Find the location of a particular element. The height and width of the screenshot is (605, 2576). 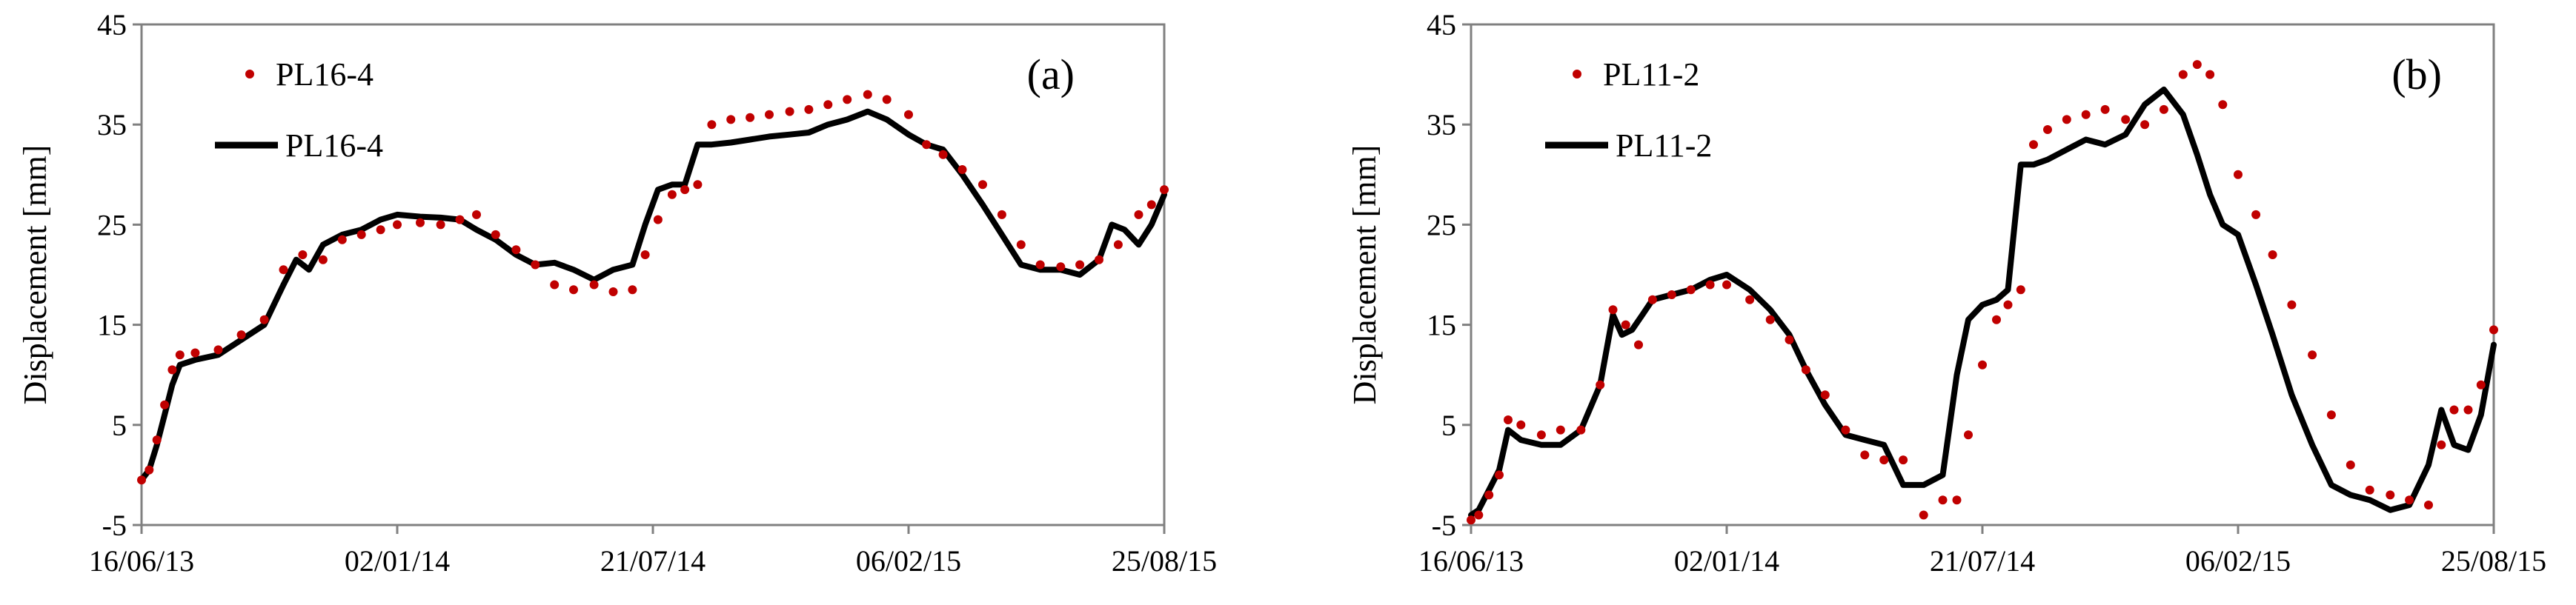

y-tick-label: -5 is located at coordinates (1444, 526).